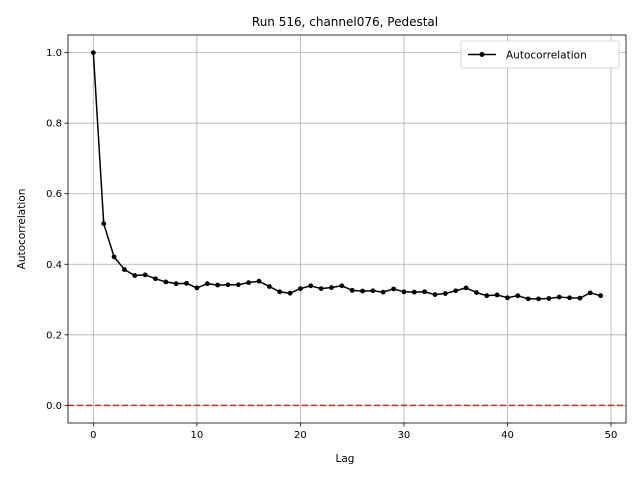  What do you see at coordinates (54, 124) in the screenshot?
I see `y-tick-label: 0.8` at bounding box center [54, 124].